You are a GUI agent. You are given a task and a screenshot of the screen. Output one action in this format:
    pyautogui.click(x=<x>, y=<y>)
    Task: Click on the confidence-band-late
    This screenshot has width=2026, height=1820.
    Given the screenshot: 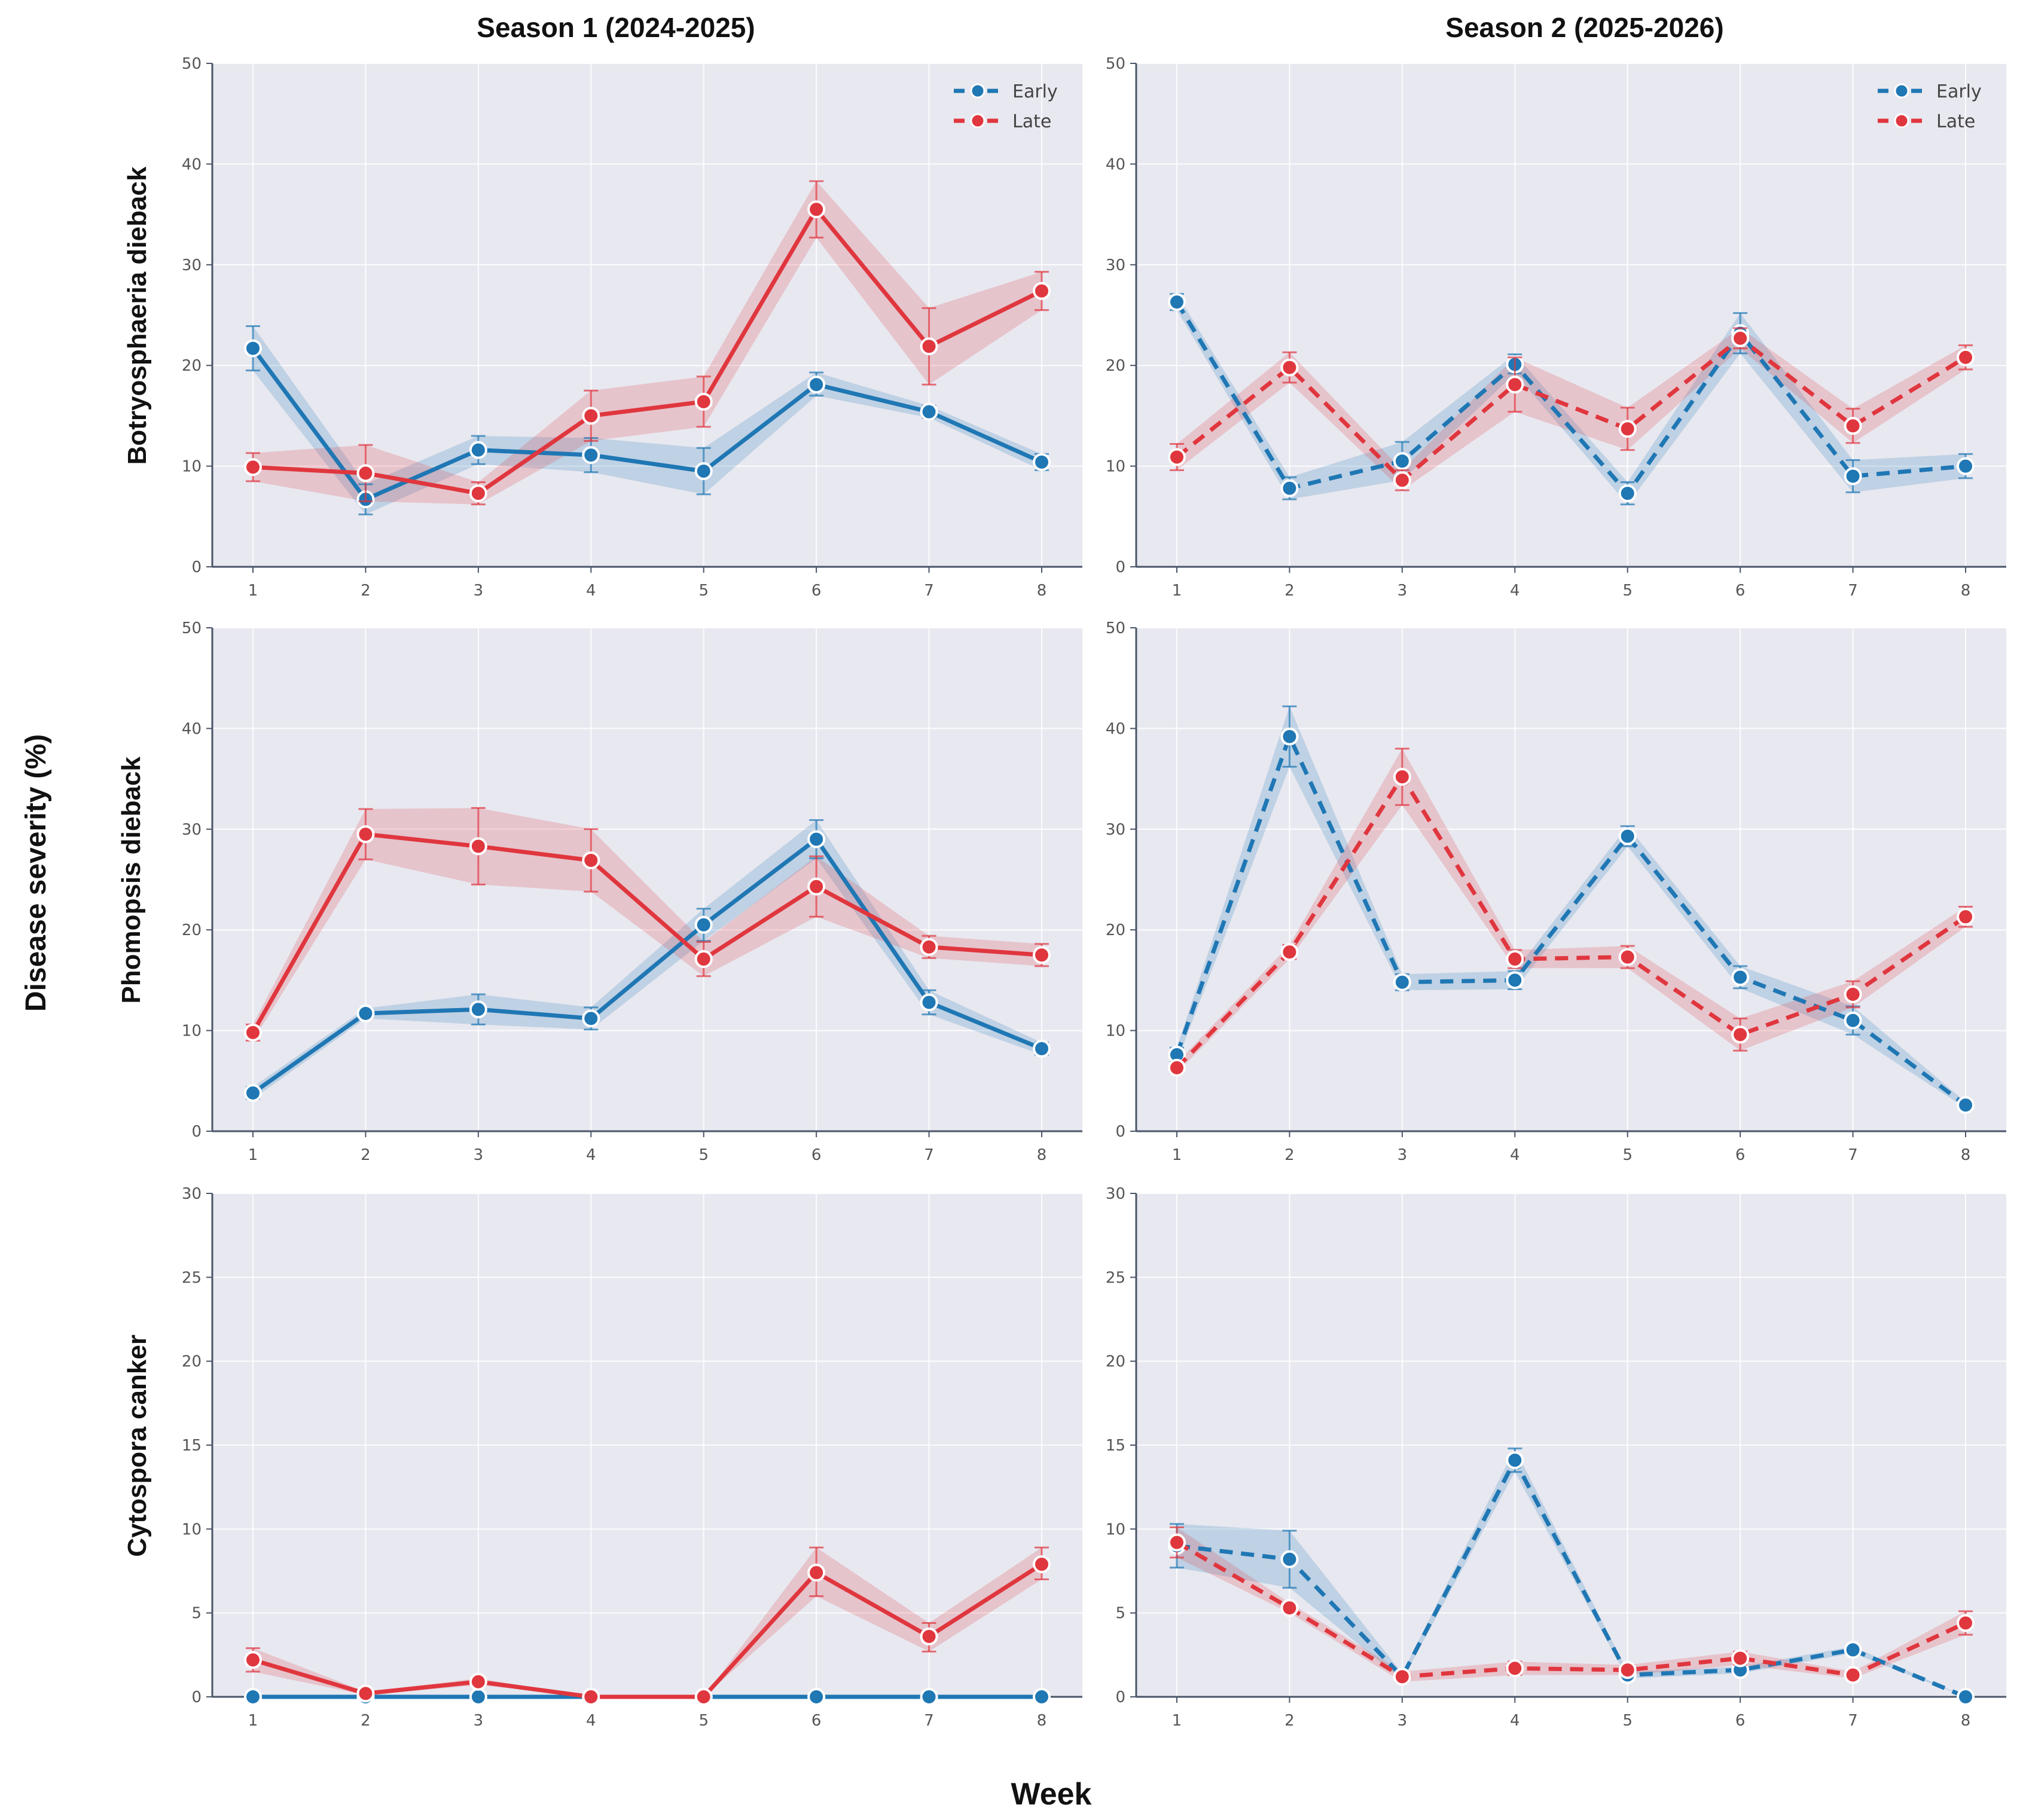 What is the action you would take?
    pyautogui.click(x=1571, y=911)
    